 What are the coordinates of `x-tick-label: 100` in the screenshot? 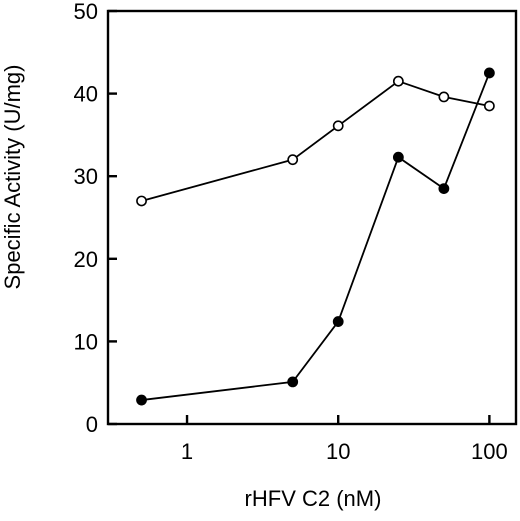 It's located at (489, 451).